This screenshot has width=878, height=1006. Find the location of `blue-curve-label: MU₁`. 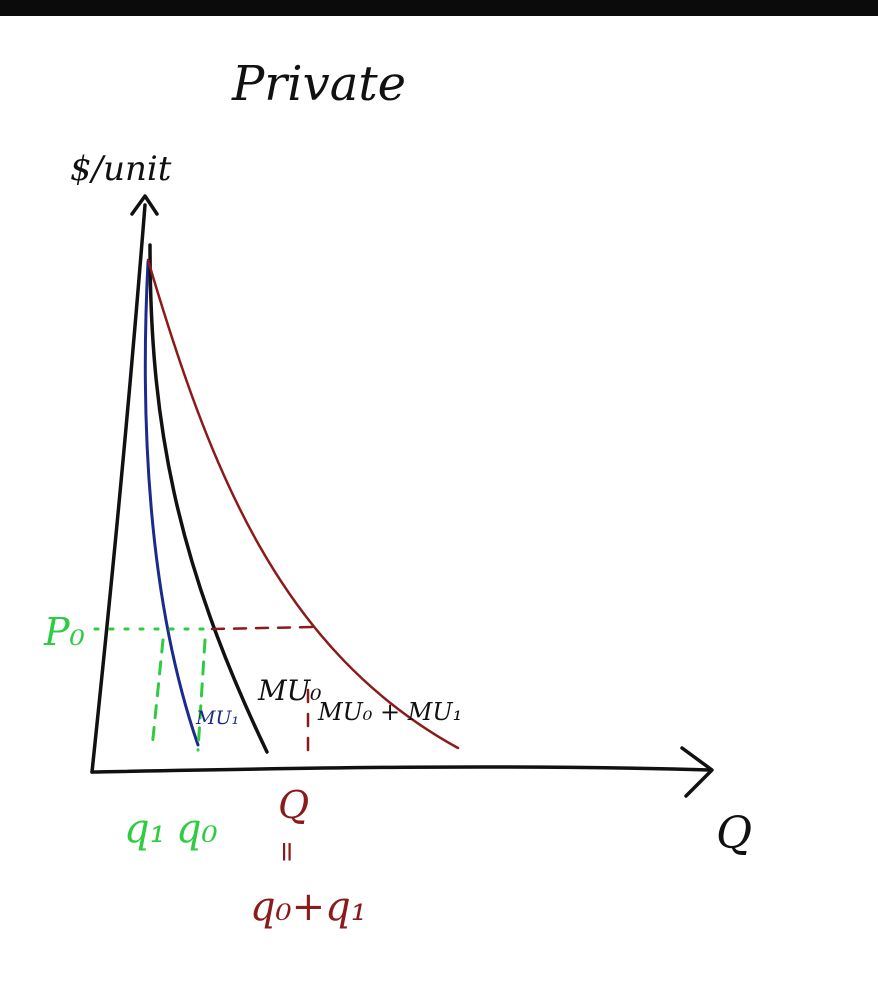

blue-curve-label: MU₁ is located at coordinates (217, 718).